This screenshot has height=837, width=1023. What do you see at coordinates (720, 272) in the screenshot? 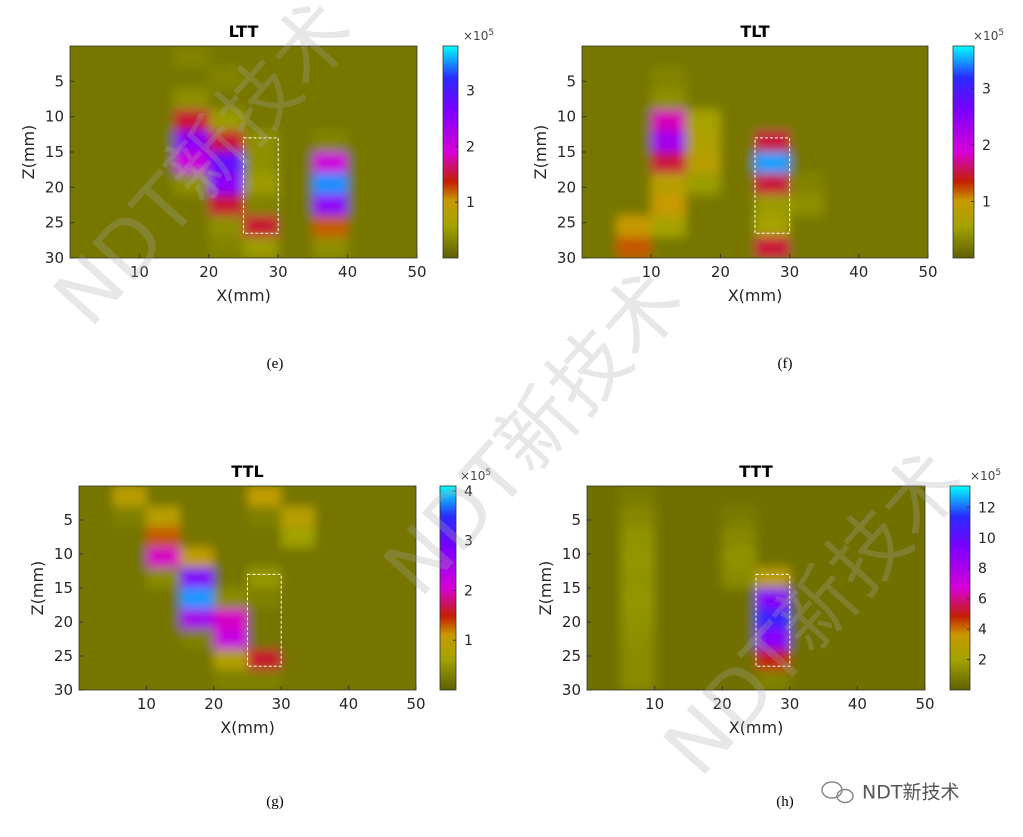
I see `x-tick-label: 20` at bounding box center [720, 272].